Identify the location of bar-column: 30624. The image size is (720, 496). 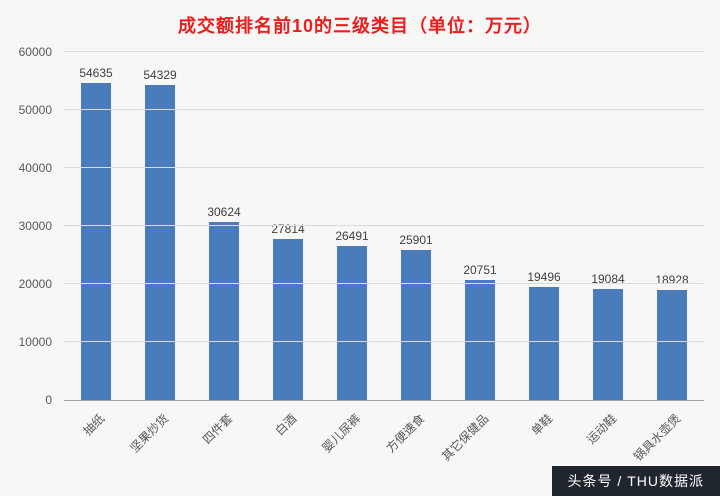
(224, 226).